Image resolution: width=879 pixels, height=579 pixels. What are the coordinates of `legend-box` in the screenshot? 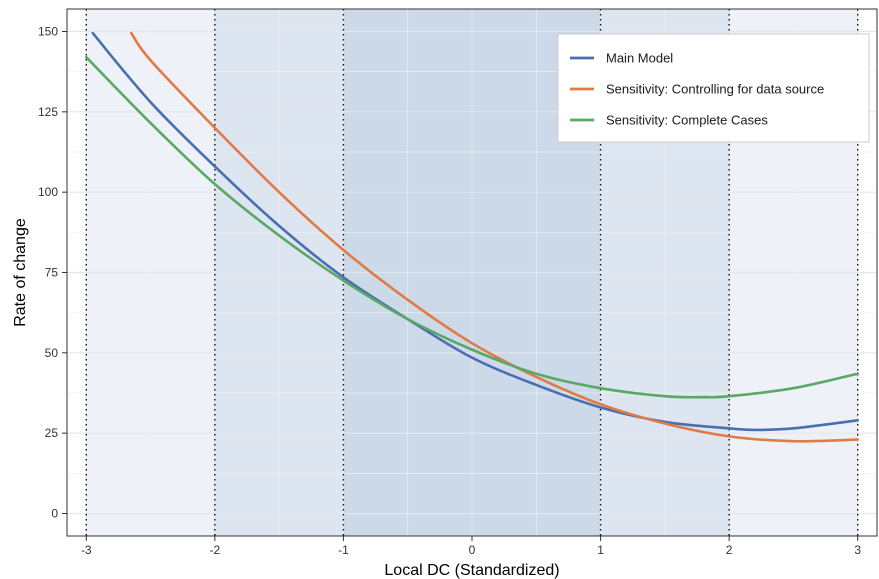 It's located at (713, 88).